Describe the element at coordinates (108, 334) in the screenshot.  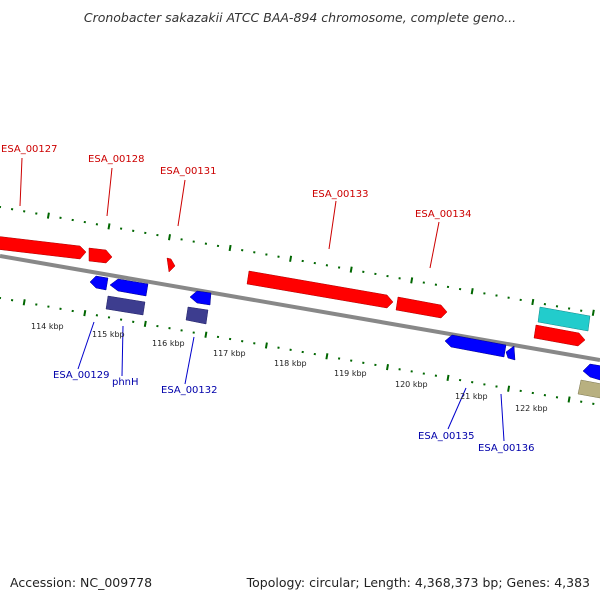
I see `scale-label-115: 115 kbp` at that location.